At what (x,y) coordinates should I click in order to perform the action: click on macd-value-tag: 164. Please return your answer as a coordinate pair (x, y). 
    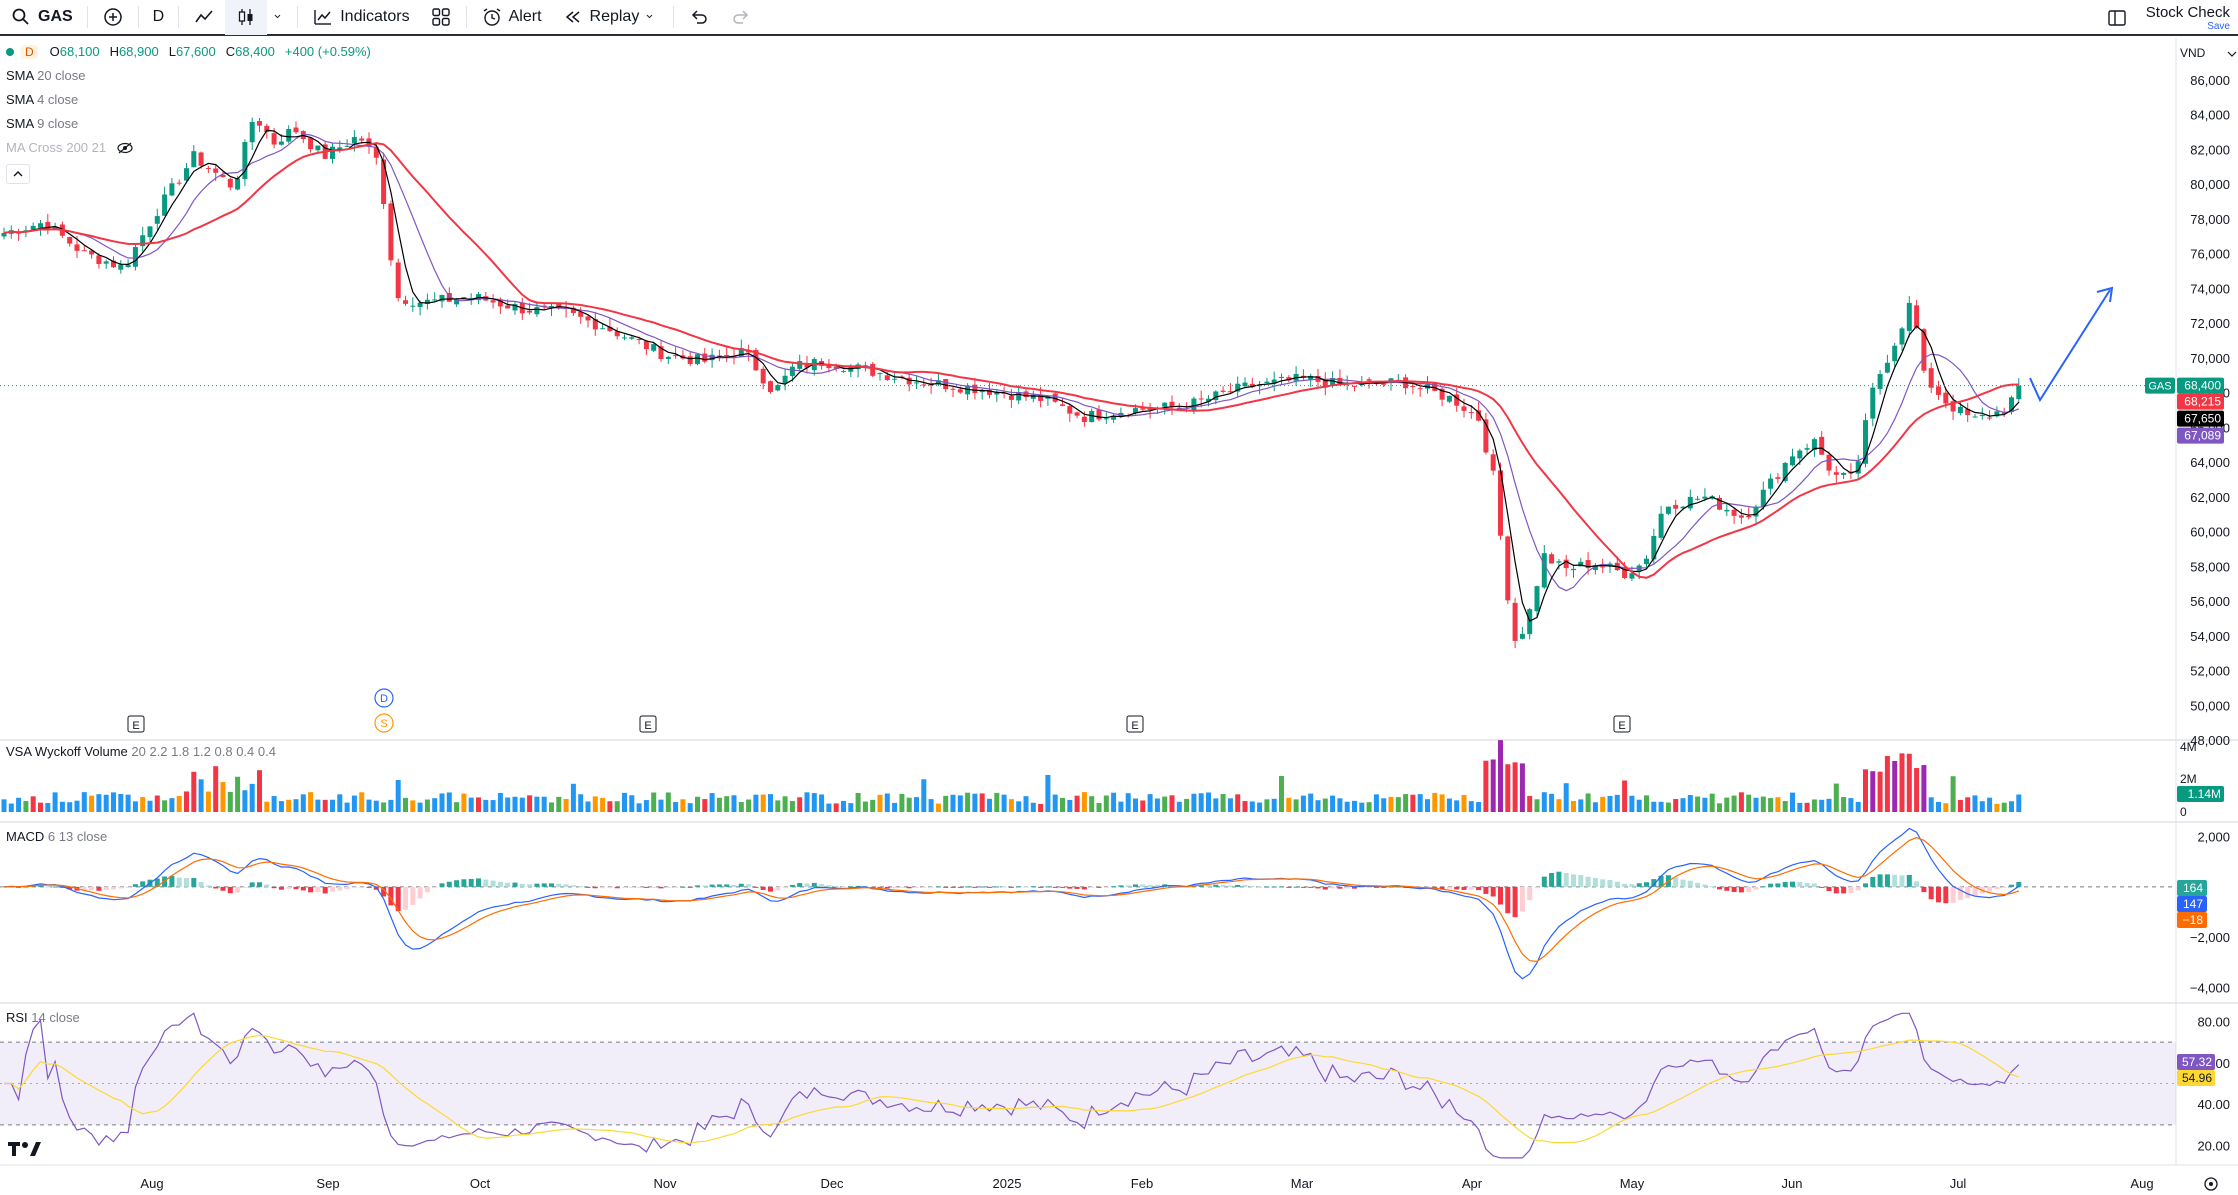
    Looking at the image, I should click on (2193, 888).